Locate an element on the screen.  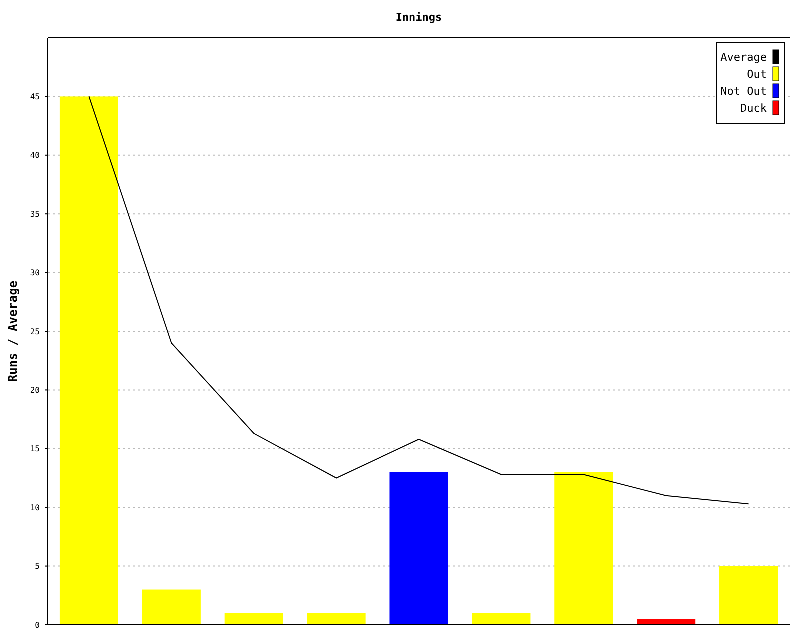
y-tick-label: 15 is located at coordinates (35, 449).